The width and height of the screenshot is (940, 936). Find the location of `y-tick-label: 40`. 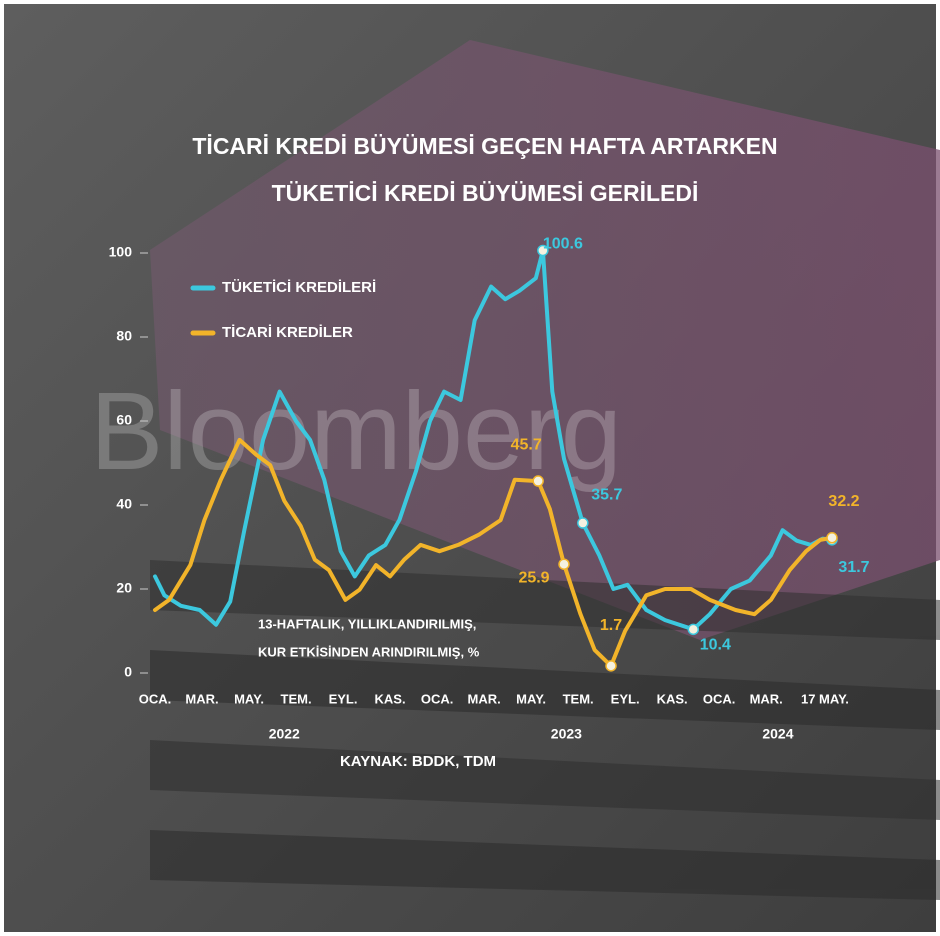

y-tick-label: 40 is located at coordinates (124, 504).